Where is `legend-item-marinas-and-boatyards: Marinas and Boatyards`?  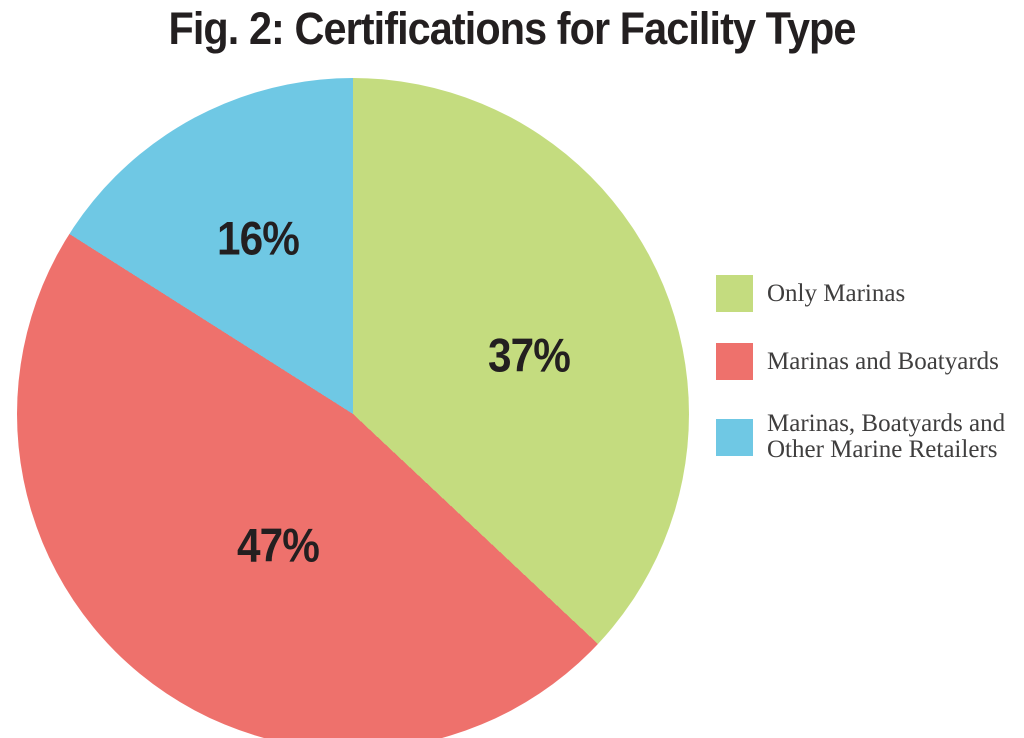 legend-item-marinas-and-boatyards: Marinas and Boatyards is located at coordinates (857, 361).